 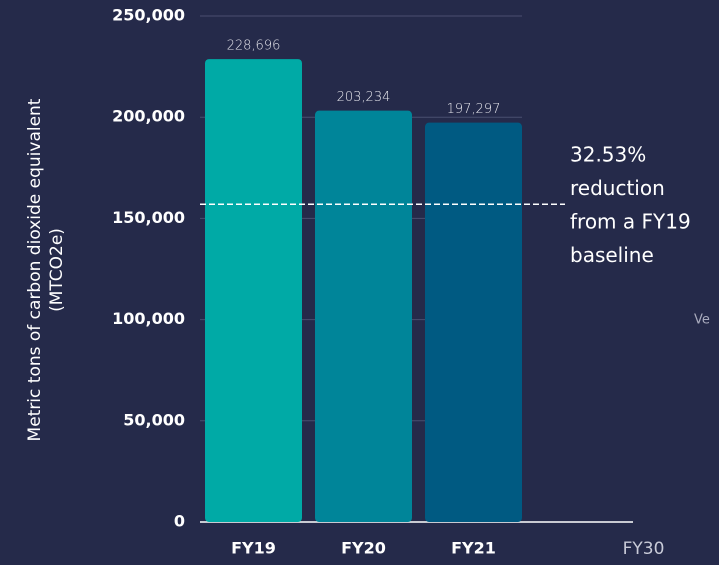 What do you see at coordinates (363, 548) in the screenshot?
I see `x-tick-label: FY20` at bounding box center [363, 548].